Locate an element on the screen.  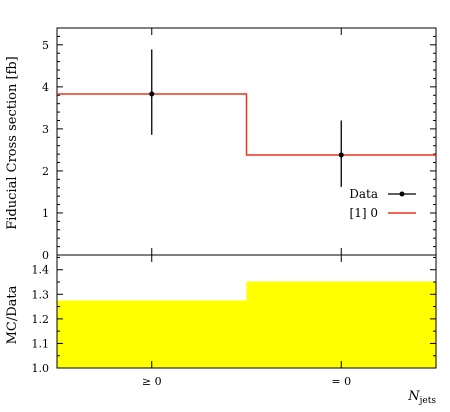
x-axis-title: Njets is located at coordinates (421, 397).